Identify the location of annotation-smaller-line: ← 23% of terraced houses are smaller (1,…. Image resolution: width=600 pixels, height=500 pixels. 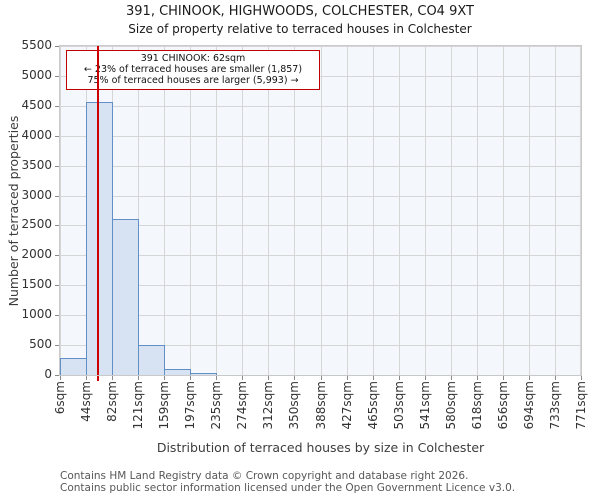
(193, 69).